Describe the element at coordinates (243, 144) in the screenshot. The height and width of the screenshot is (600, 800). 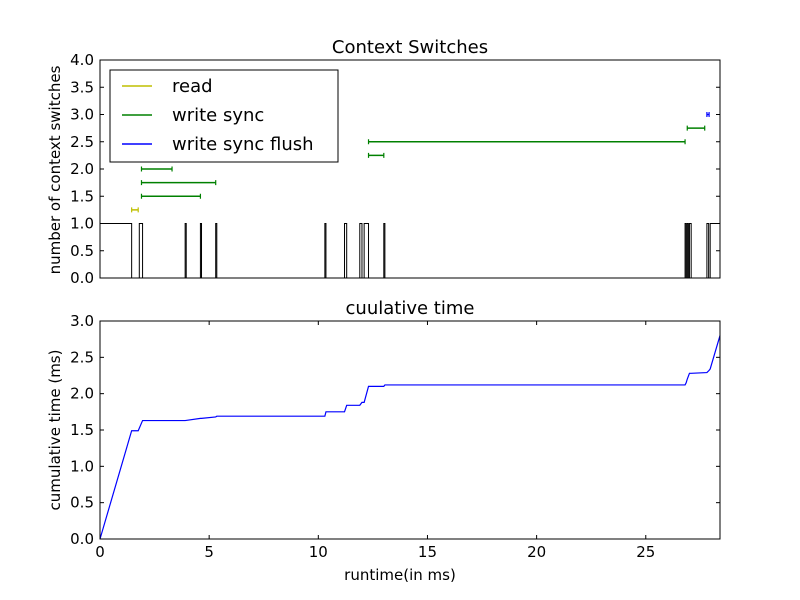
I see `legend-label-write-sync-flush: write sync flush` at that location.